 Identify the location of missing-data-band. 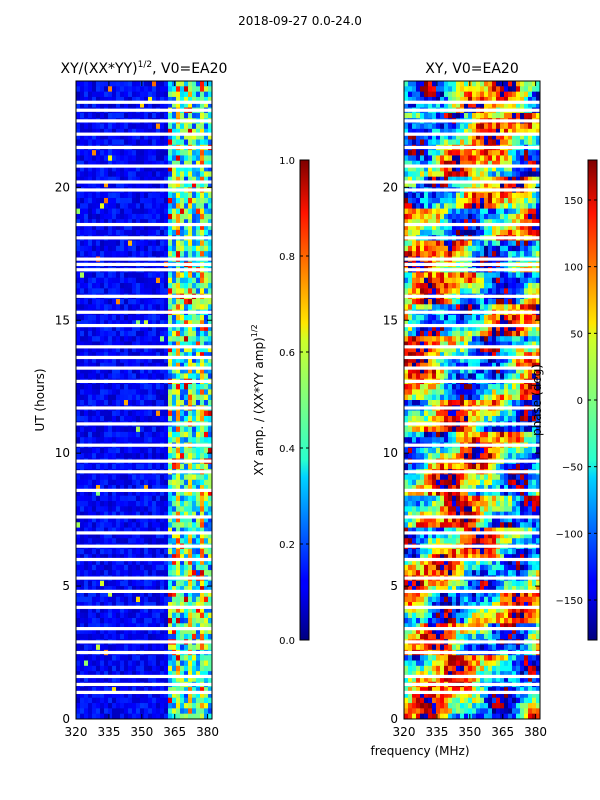
(144, 312).